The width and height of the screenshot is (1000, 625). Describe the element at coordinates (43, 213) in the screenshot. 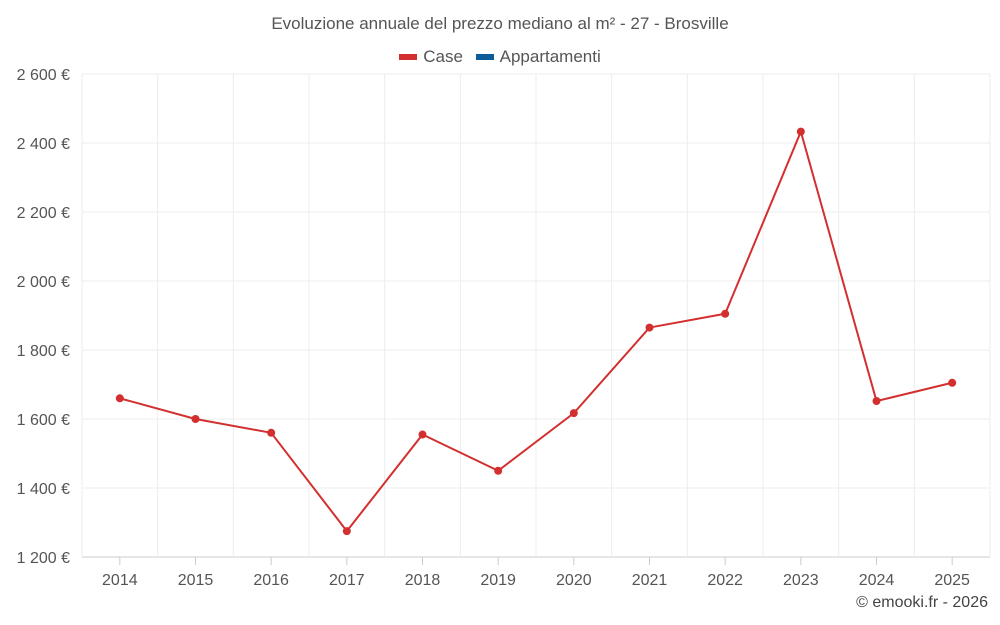

I see `y-tick-label: 2 200 €` at that location.